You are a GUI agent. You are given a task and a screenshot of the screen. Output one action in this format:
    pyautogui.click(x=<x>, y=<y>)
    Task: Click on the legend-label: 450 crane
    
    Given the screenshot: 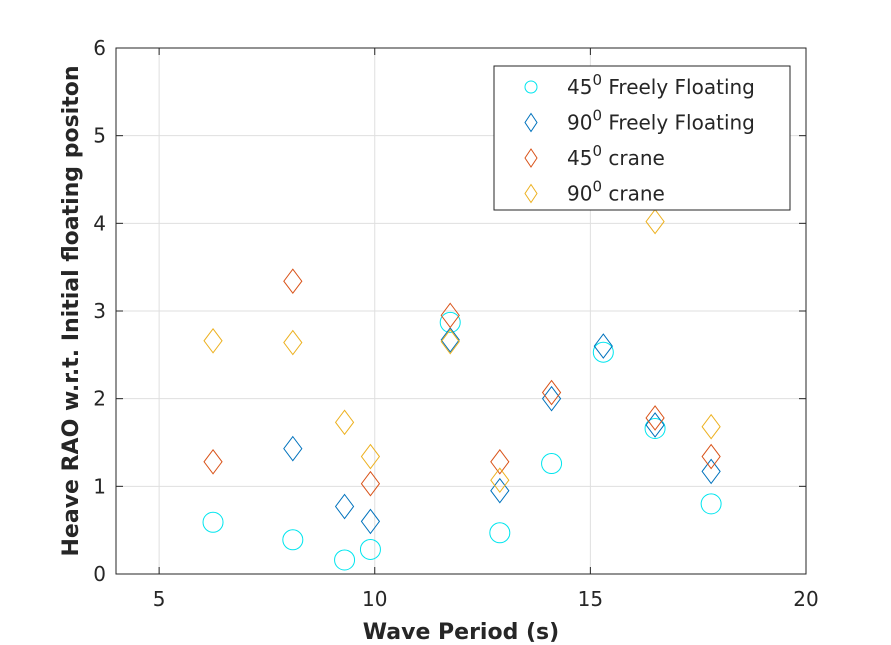 What is the action you would take?
    pyautogui.click(x=616, y=156)
    